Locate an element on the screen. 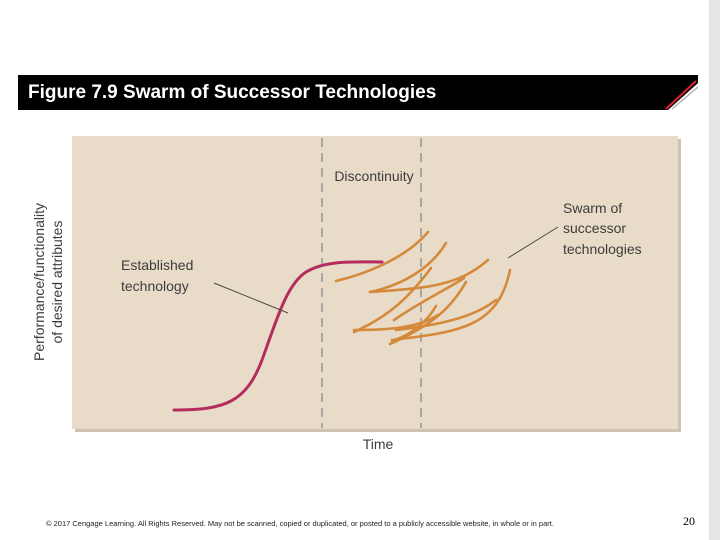  established-technology-curve is located at coordinates (278, 336).